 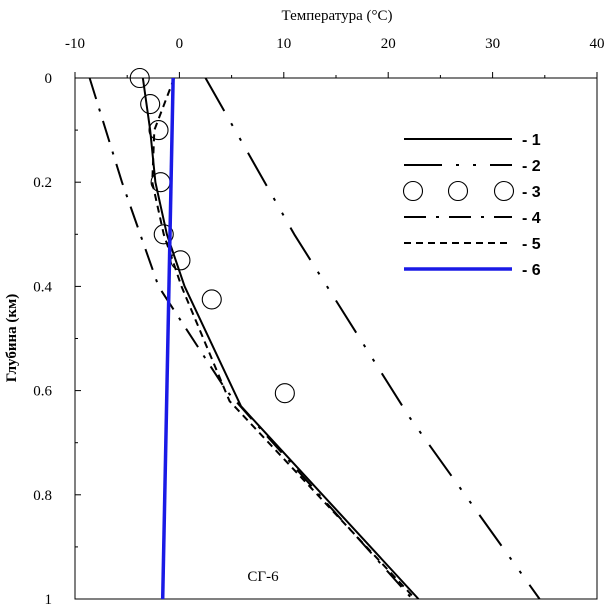 What do you see at coordinates (531, 218) in the screenshot?
I see `legend-label-4: - 4` at bounding box center [531, 218].